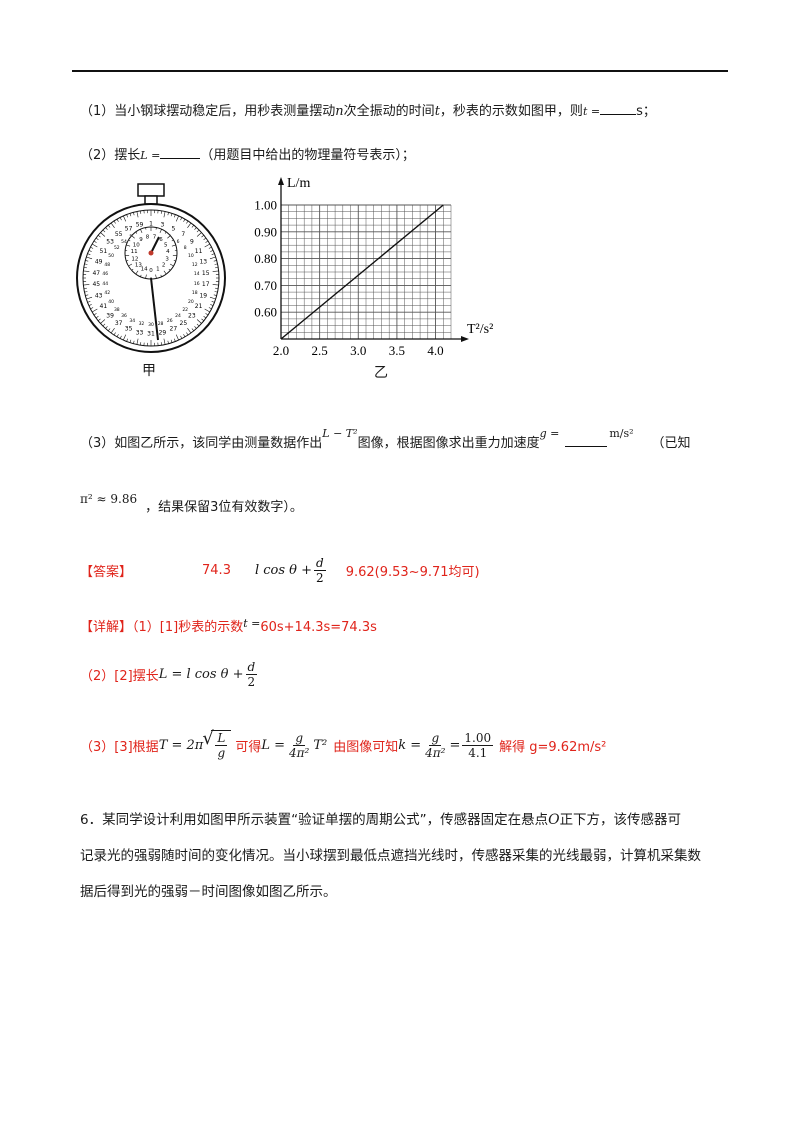 The width and height of the screenshot is (800, 1132). I want to click on y-axis-arrow, so click(281, 181).